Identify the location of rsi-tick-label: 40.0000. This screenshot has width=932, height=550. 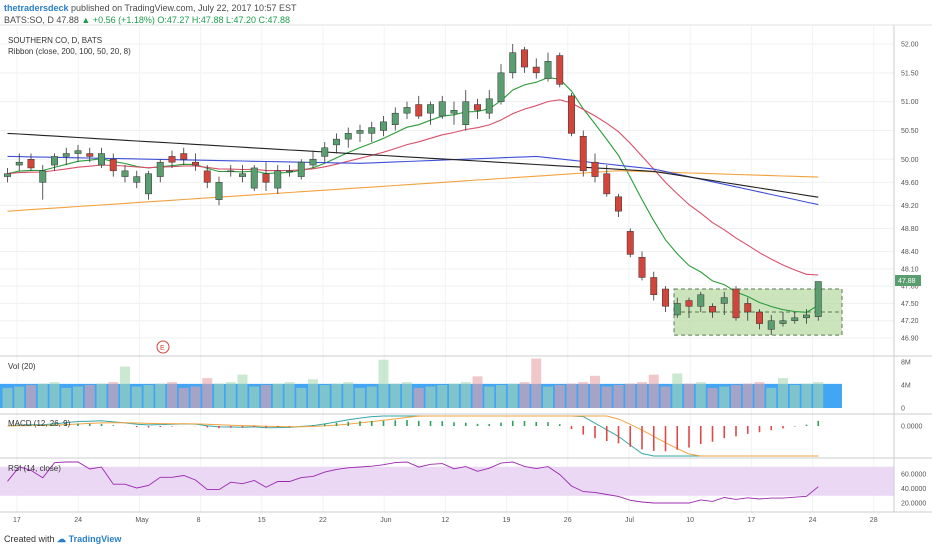
(913, 489).